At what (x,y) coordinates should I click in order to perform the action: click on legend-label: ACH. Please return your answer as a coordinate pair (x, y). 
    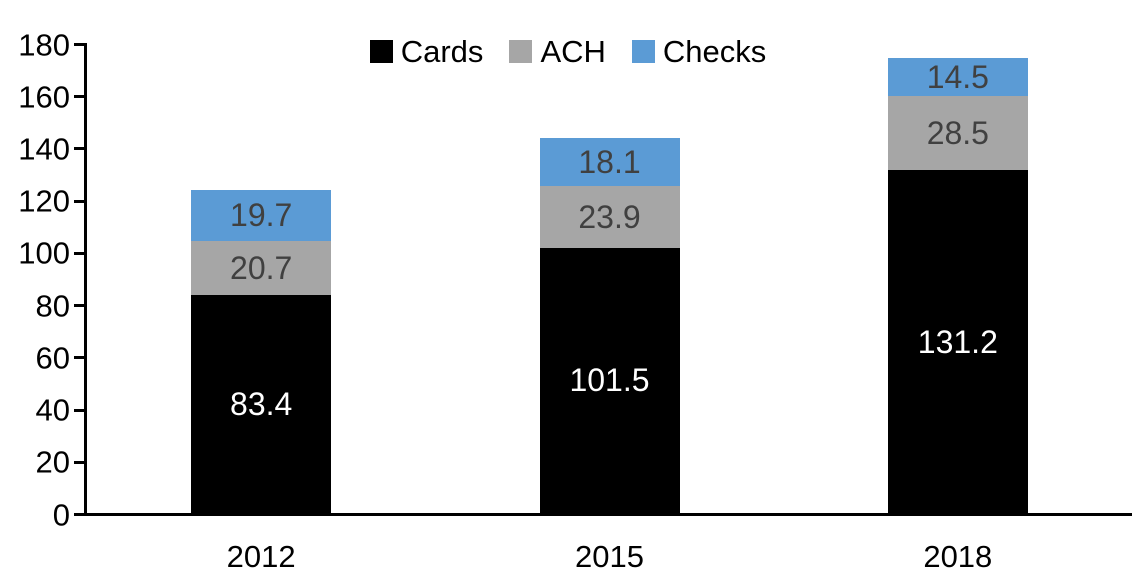
    Looking at the image, I should click on (573, 51).